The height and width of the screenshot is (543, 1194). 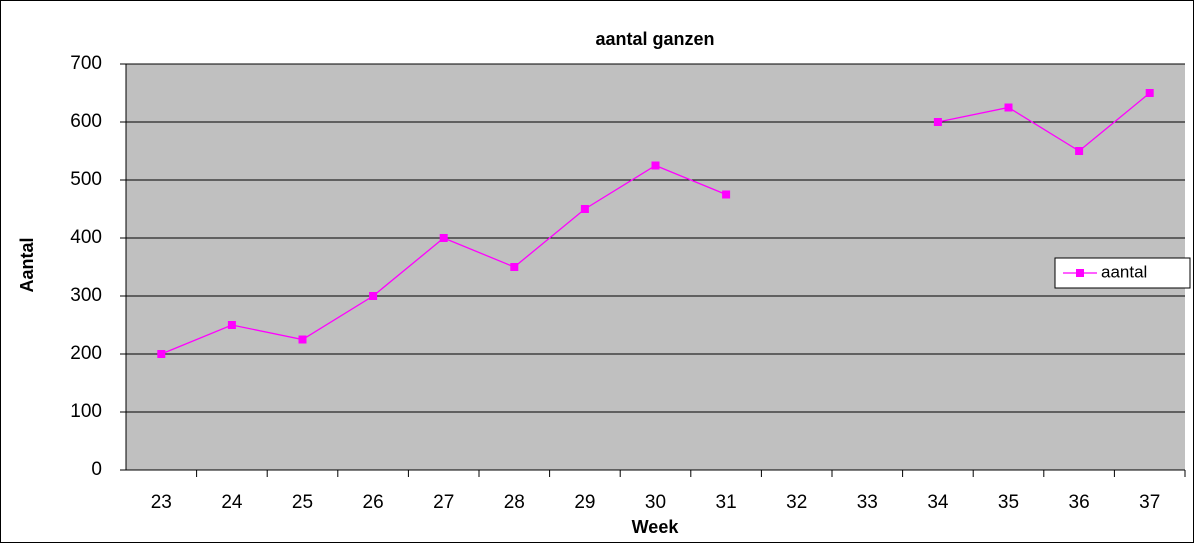 What do you see at coordinates (27, 264) in the screenshot?
I see `y-axis-label: Aantal` at bounding box center [27, 264].